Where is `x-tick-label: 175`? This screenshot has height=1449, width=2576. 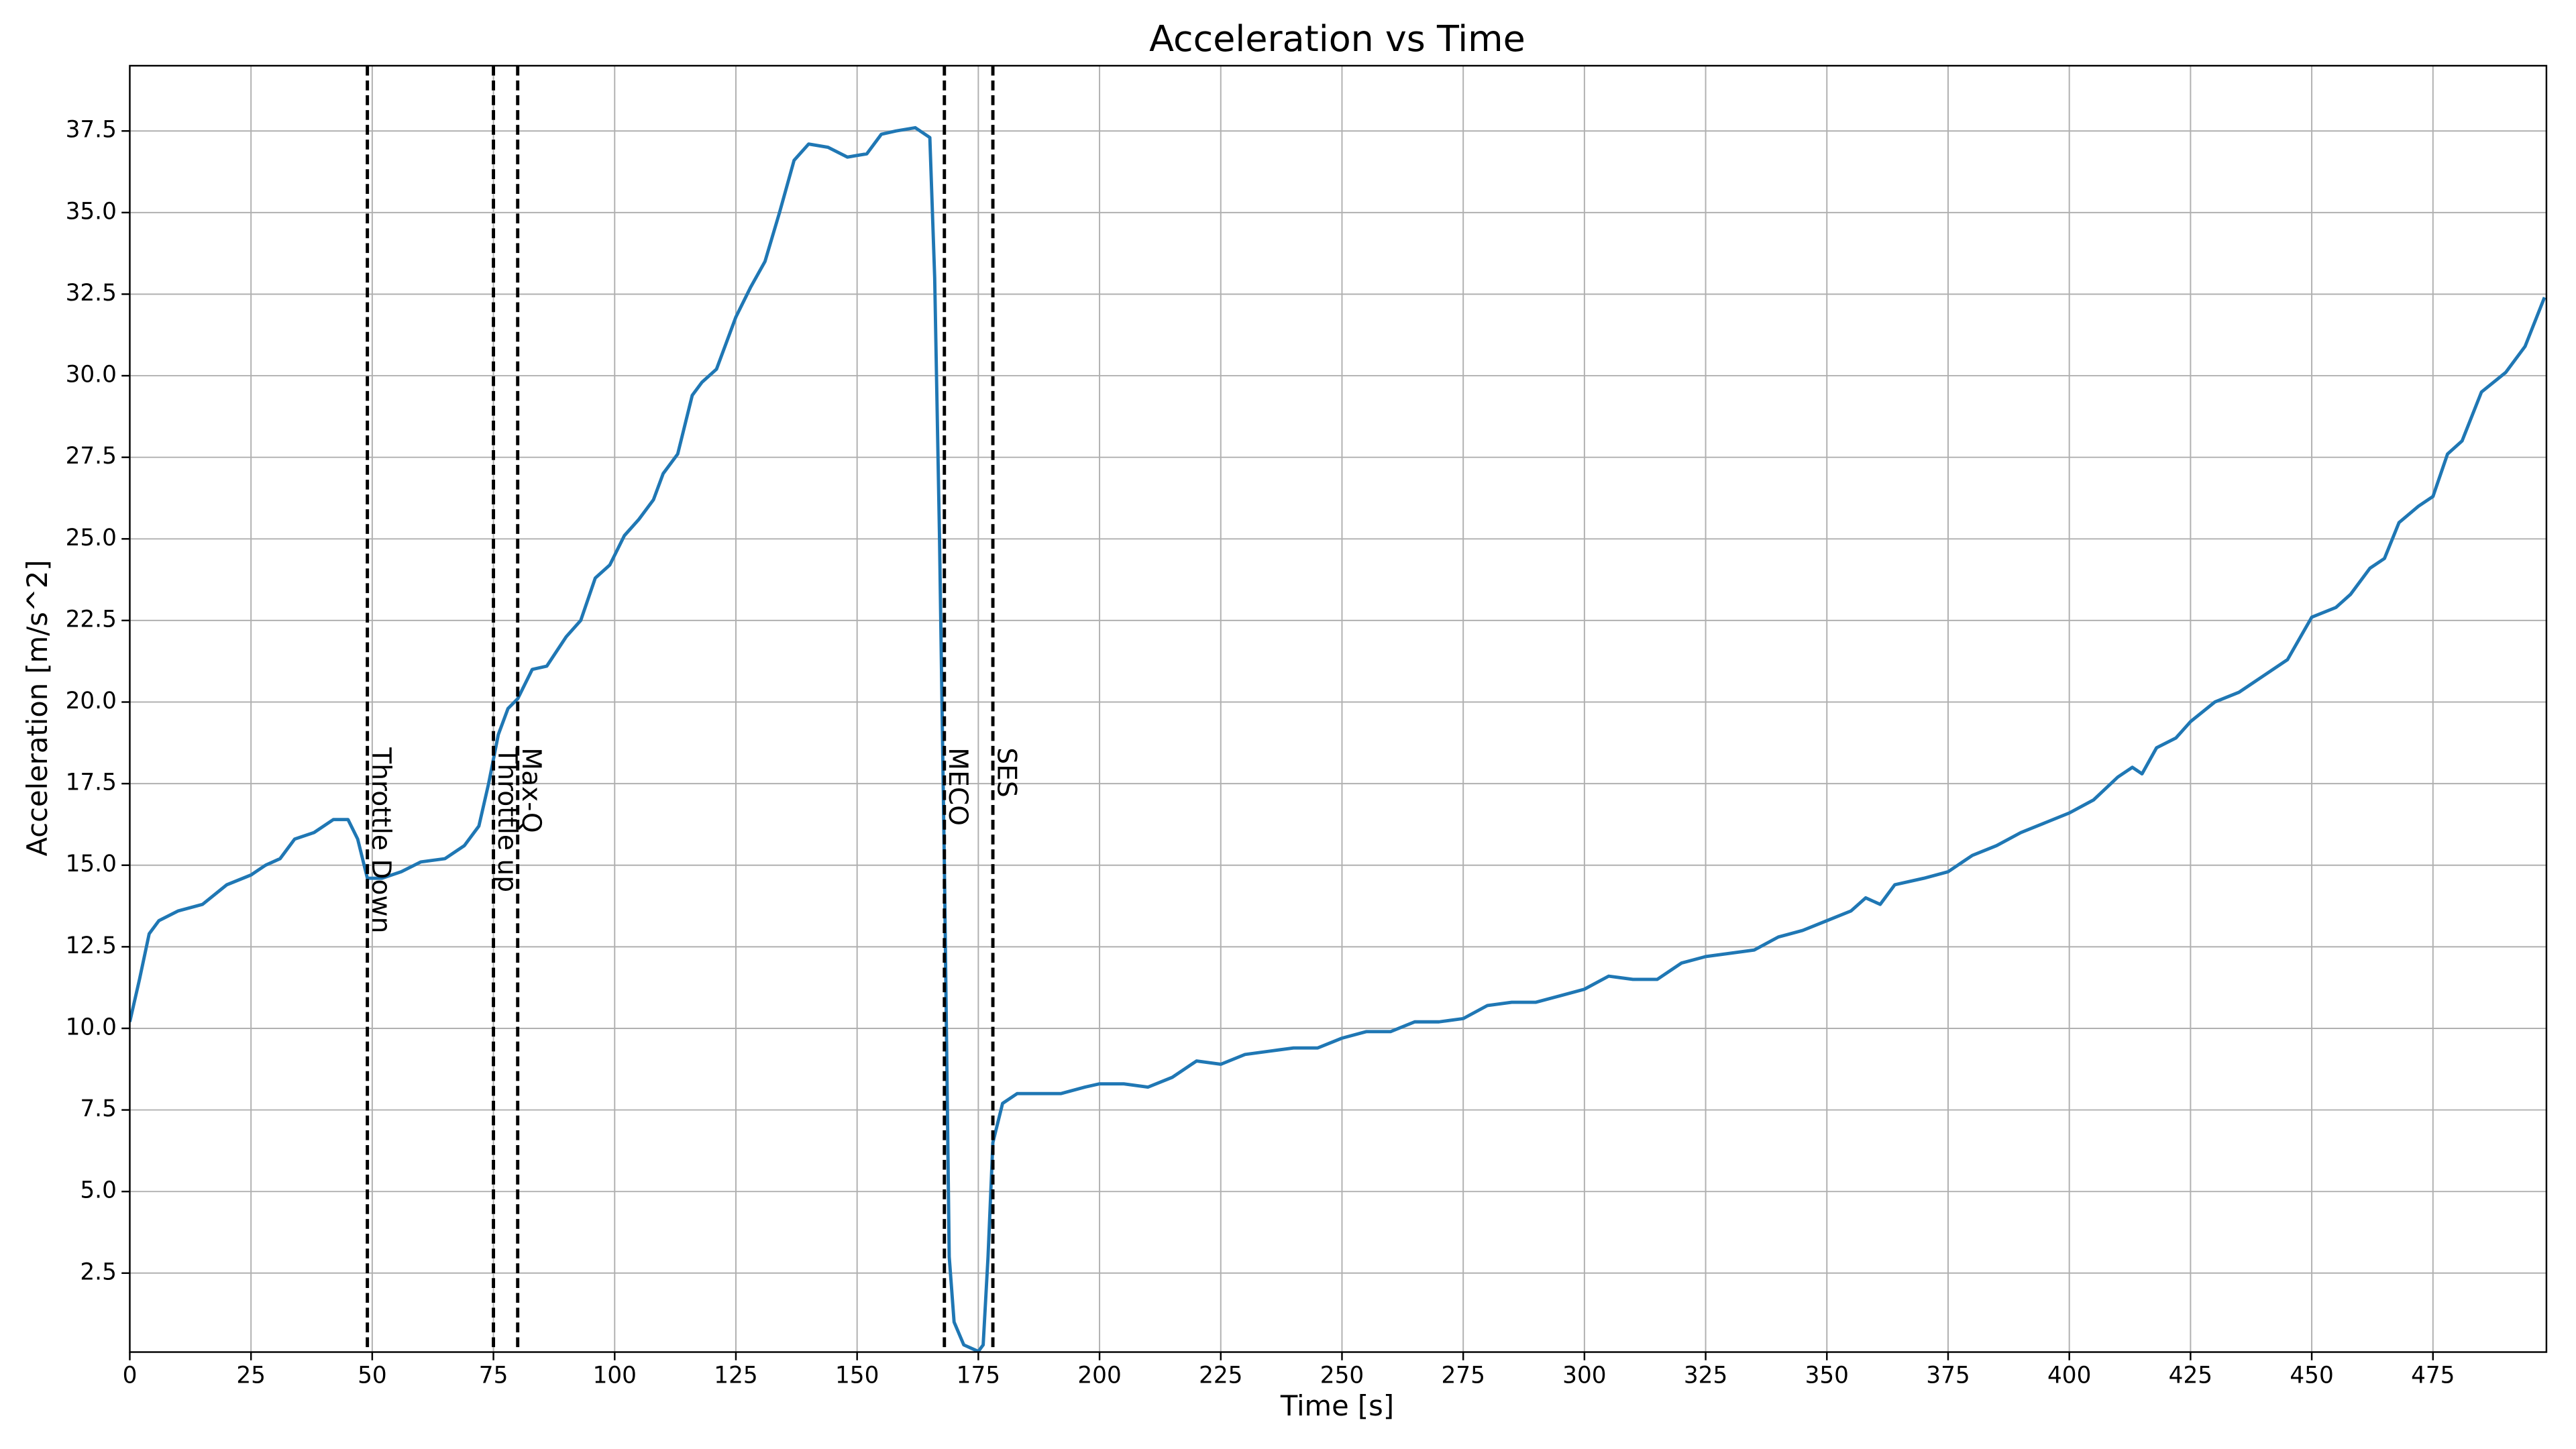
x-tick-label: 175 is located at coordinates (978, 1375).